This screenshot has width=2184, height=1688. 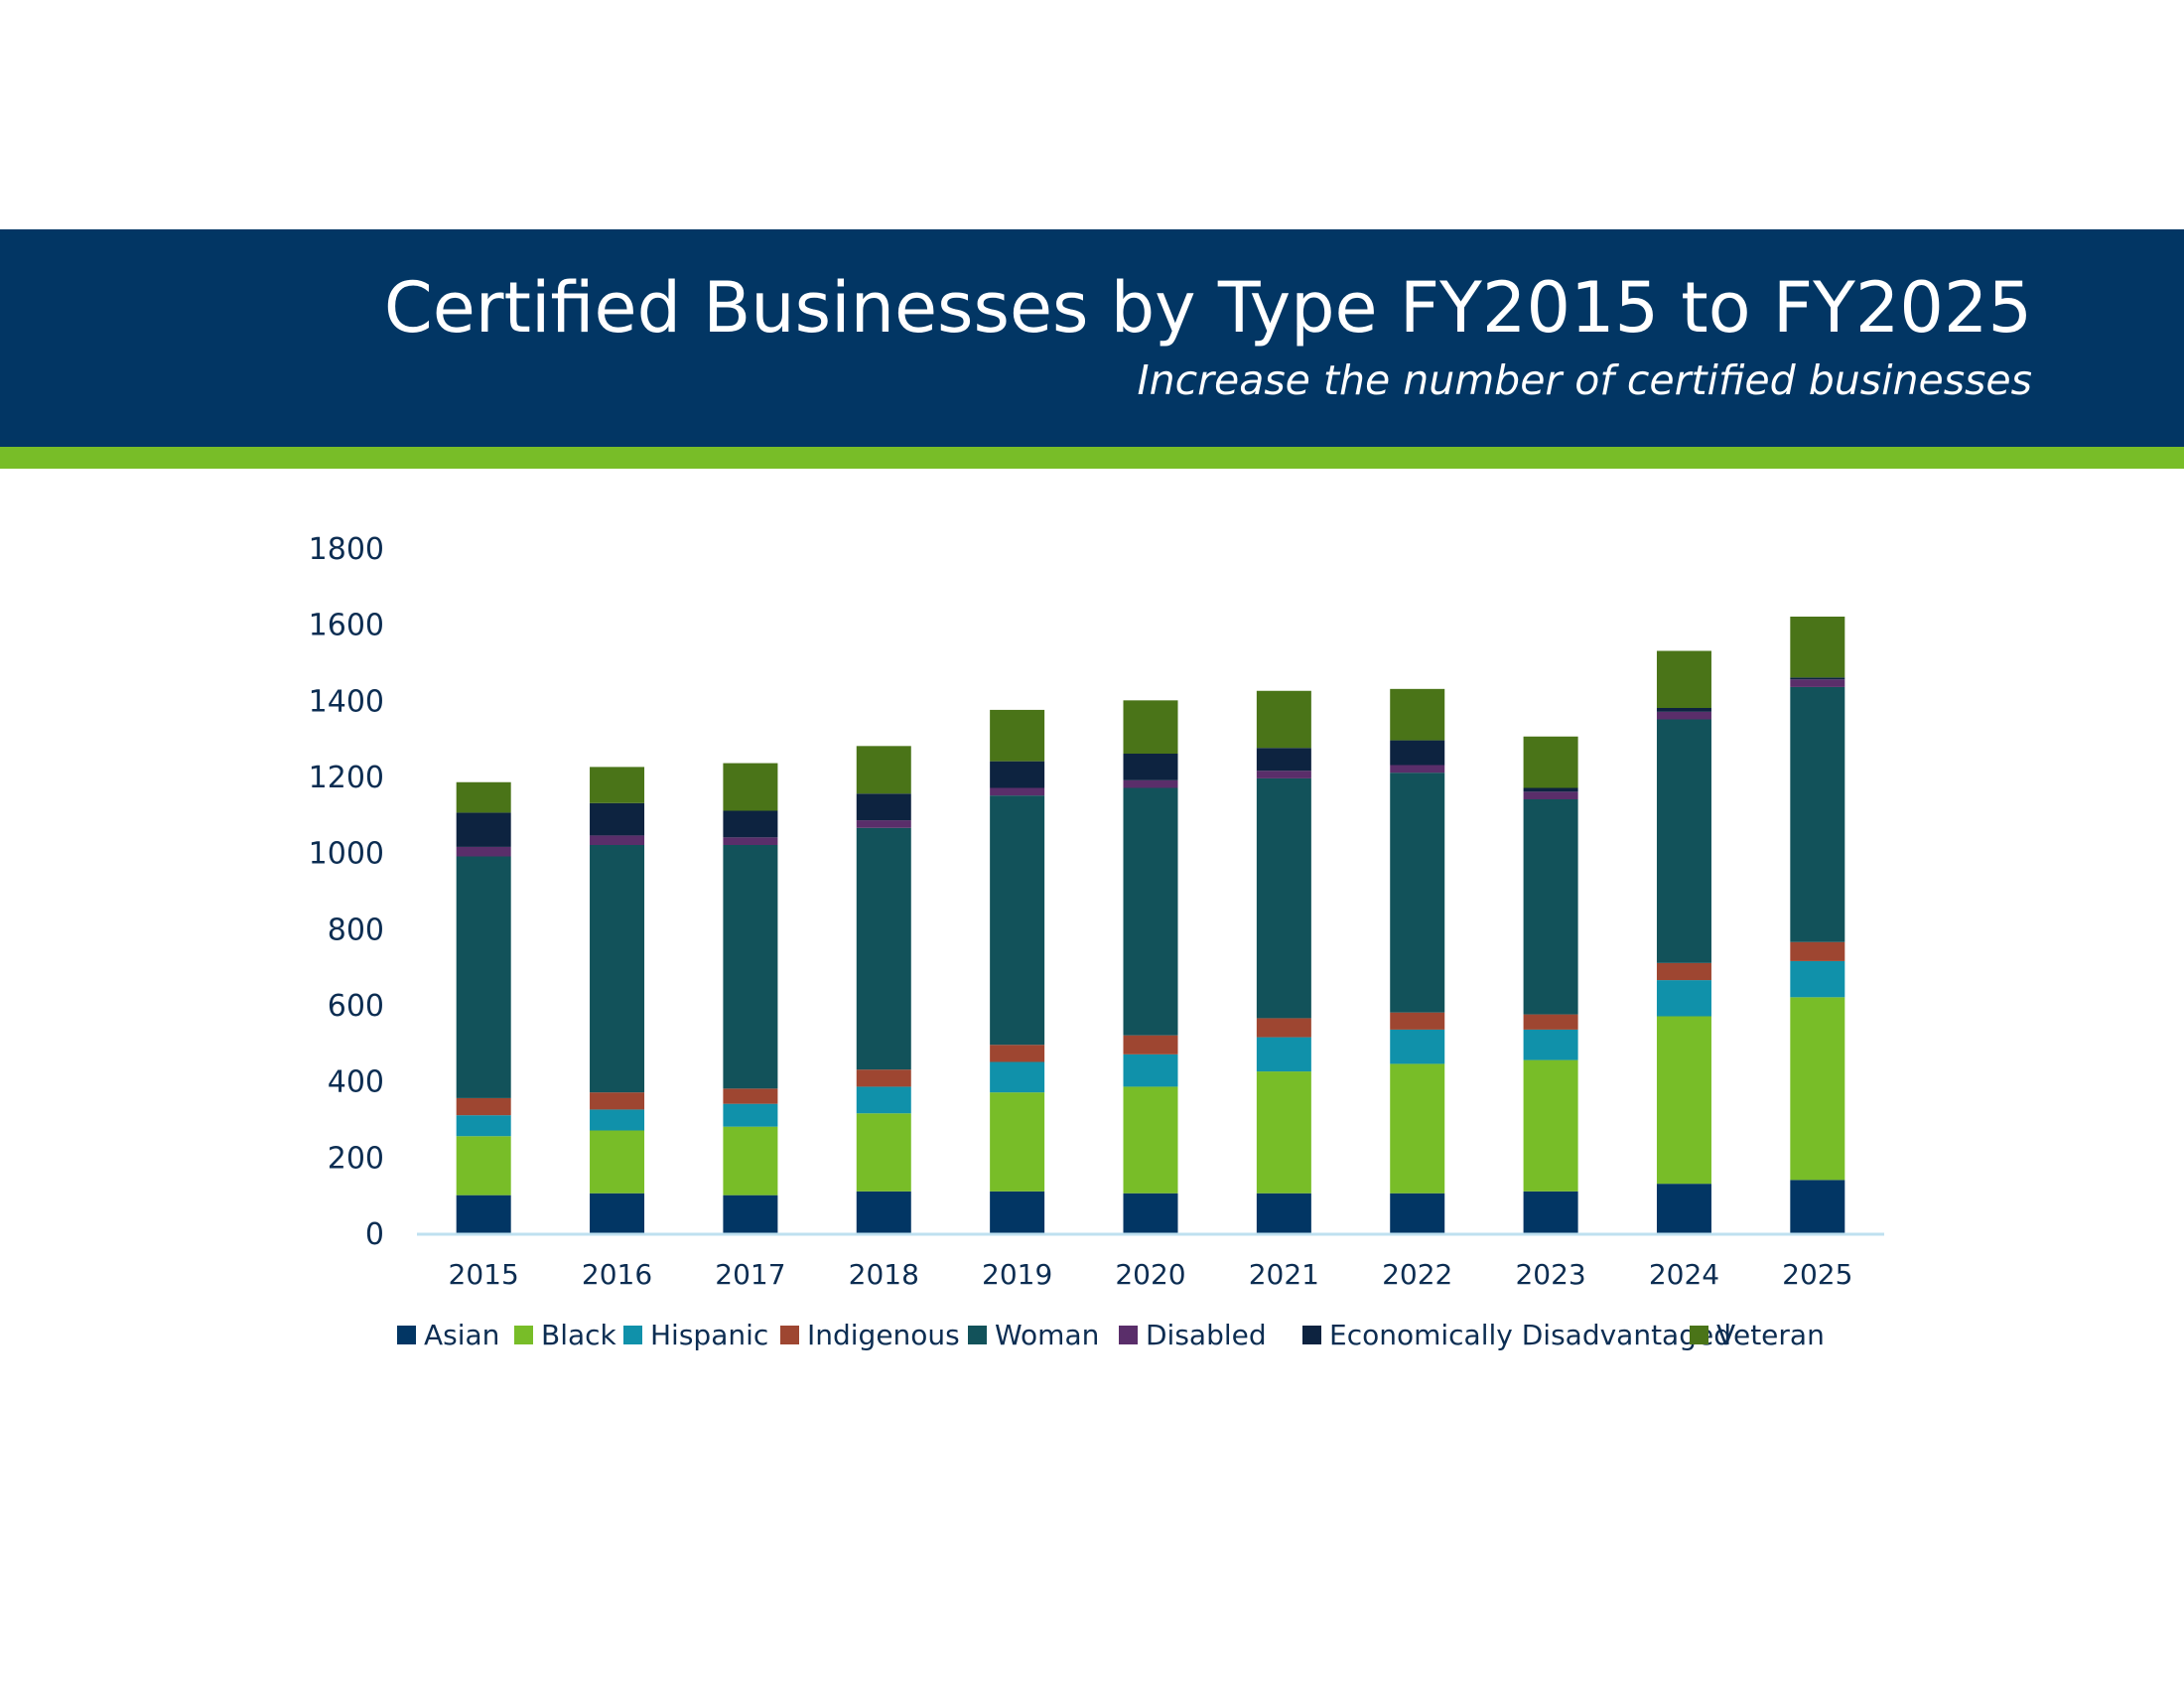 What do you see at coordinates (1283, 774) in the screenshot?
I see `bar-segment-disabled-2021` at bounding box center [1283, 774].